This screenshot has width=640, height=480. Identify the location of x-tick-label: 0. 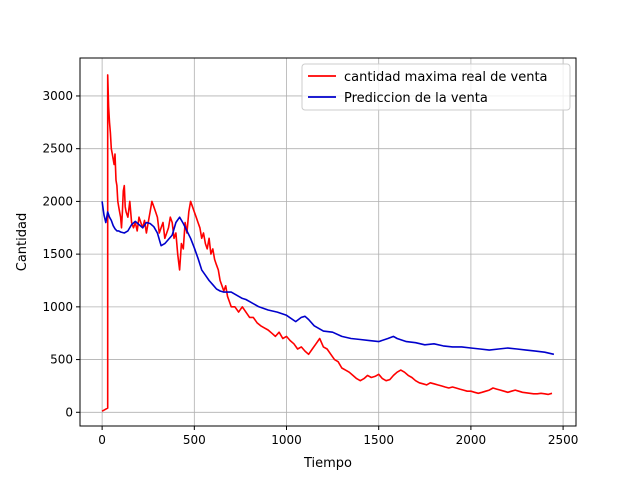
(102, 440).